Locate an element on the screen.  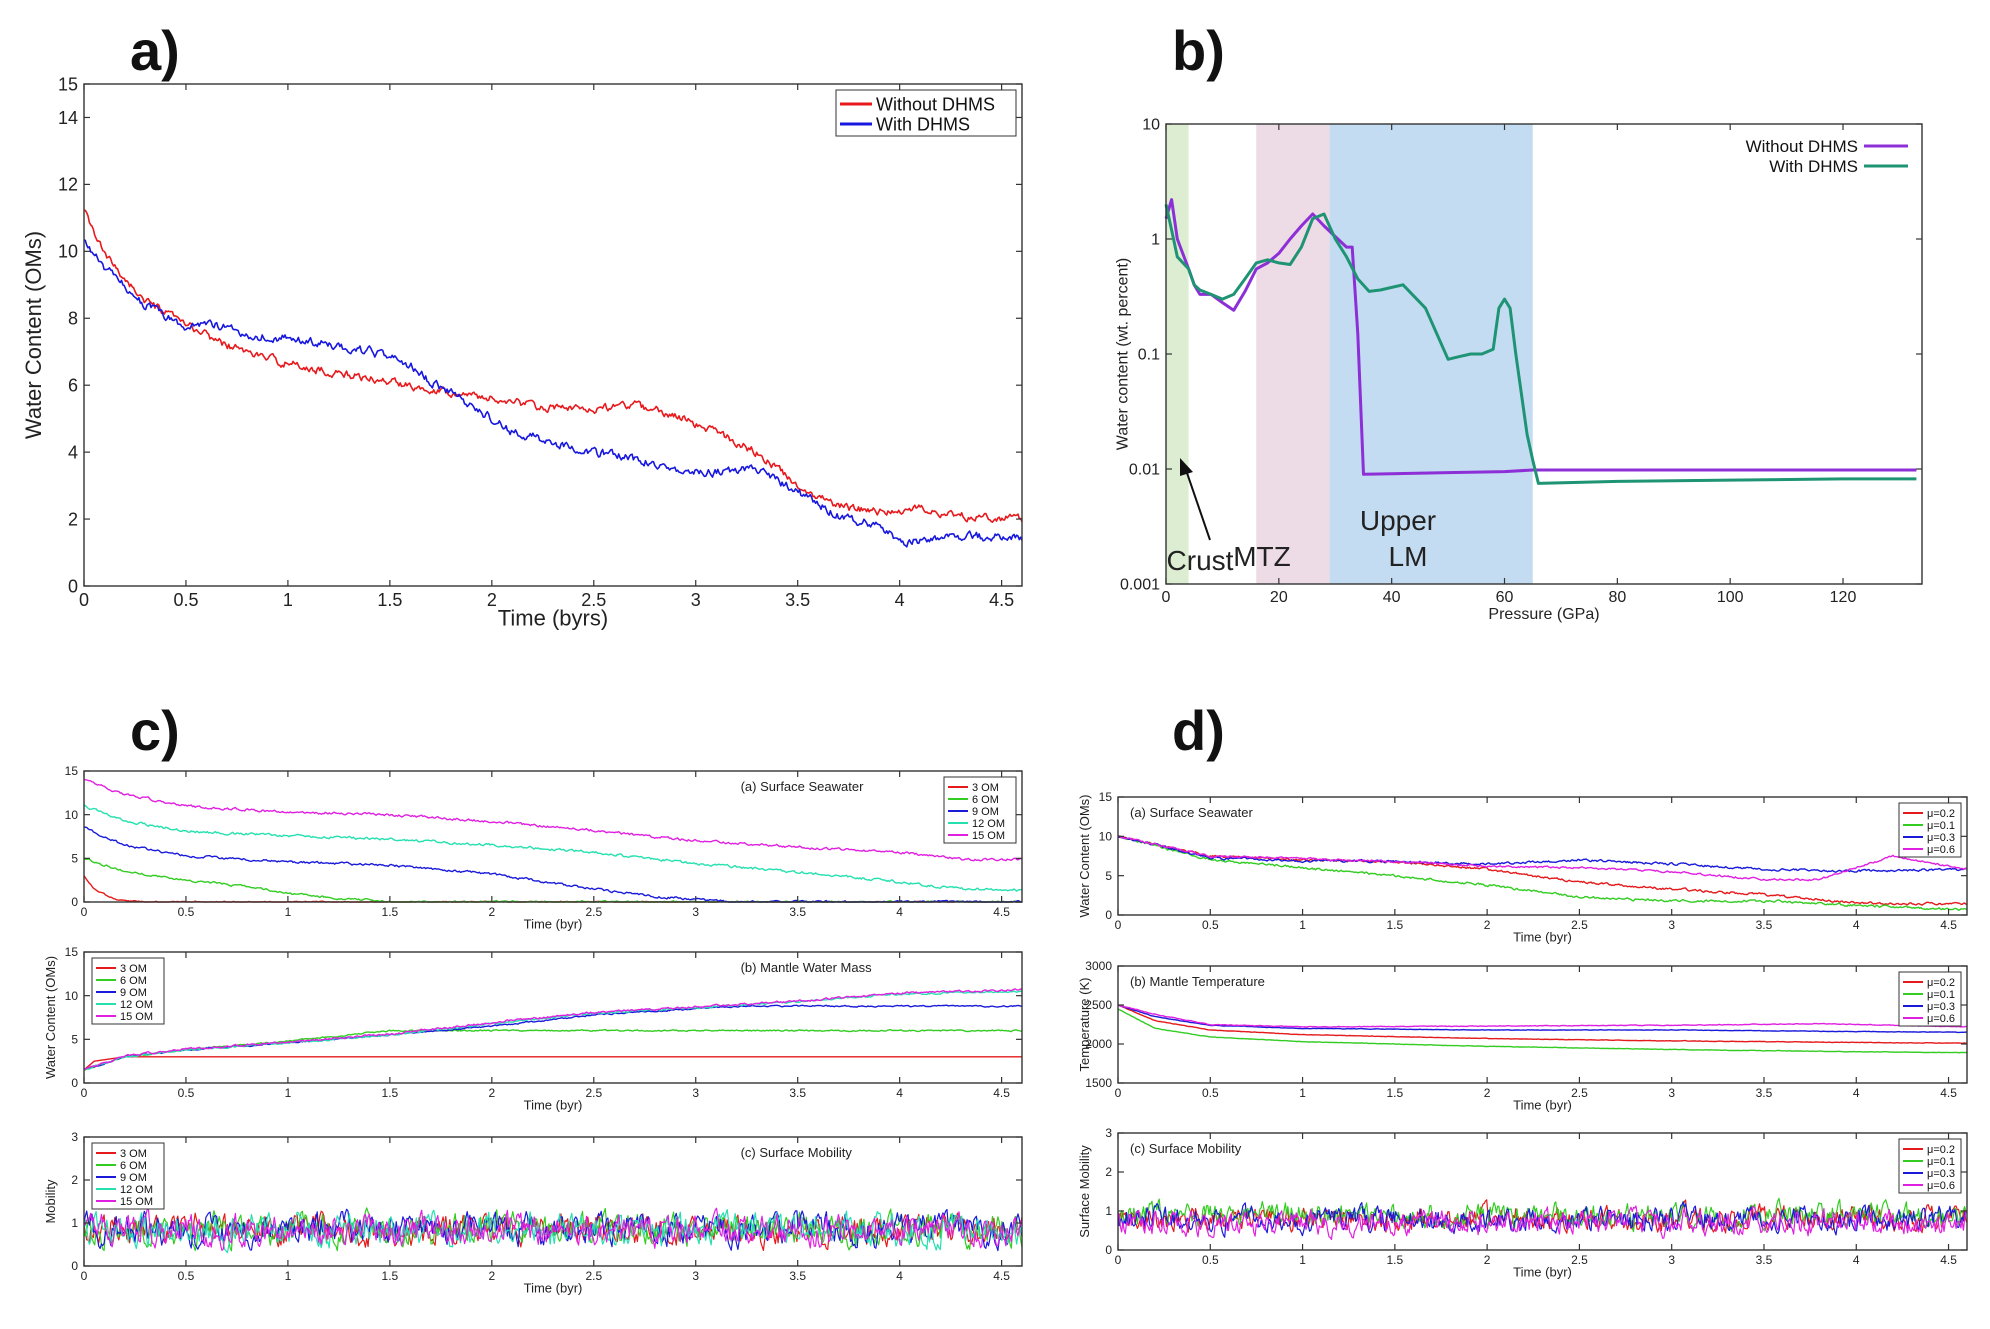
region-annotation: LM is located at coordinates (1408, 556).